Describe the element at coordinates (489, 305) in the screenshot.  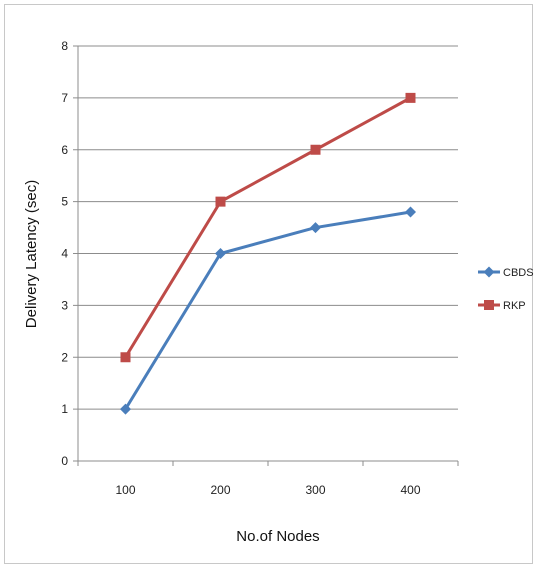
I see `legend-marker-rkp` at that location.